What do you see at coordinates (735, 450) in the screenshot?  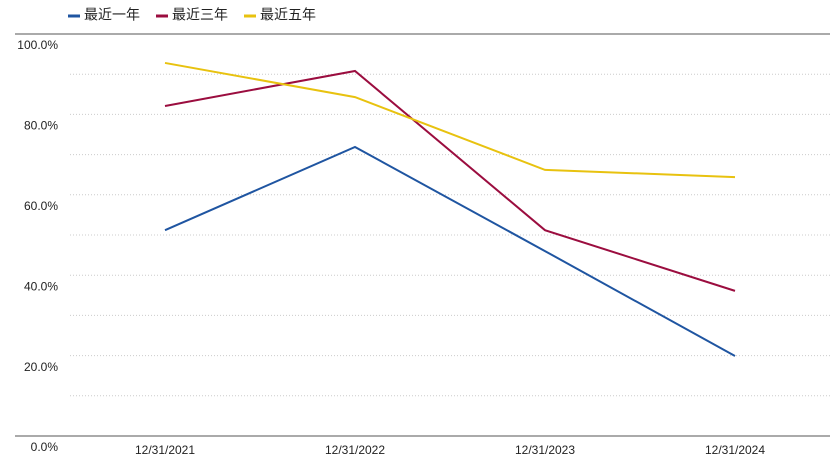 I see `x-tick-label: 12/31/2024` at bounding box center [735, 450].